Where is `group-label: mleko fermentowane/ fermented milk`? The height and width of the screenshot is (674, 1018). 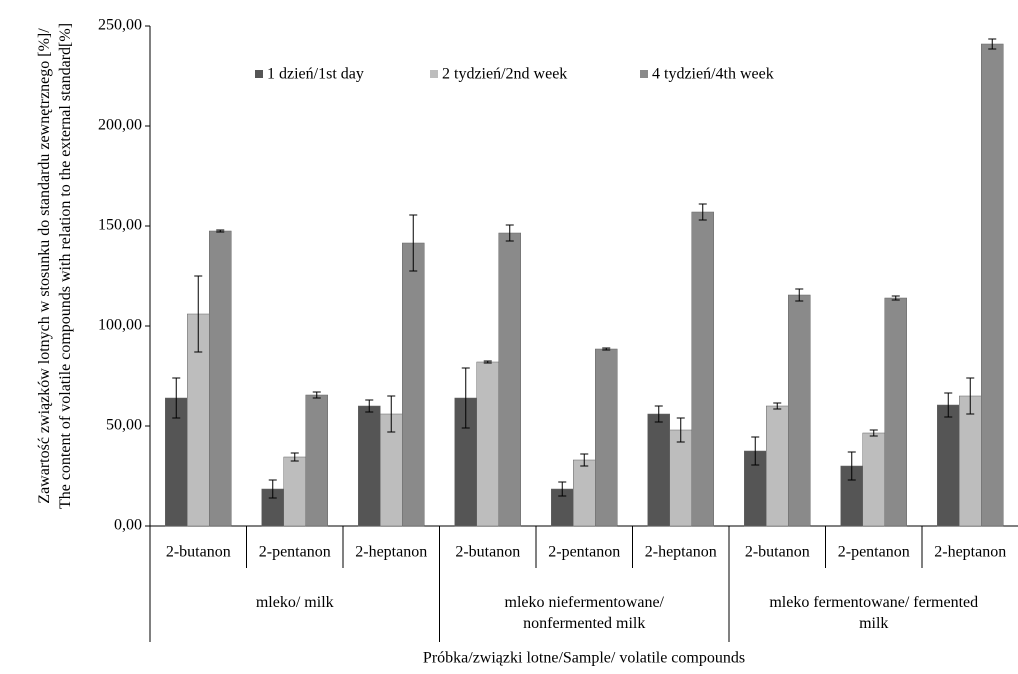 group-label: mleko fermentowane/ fermented milk is located at coordinates (874, 613).